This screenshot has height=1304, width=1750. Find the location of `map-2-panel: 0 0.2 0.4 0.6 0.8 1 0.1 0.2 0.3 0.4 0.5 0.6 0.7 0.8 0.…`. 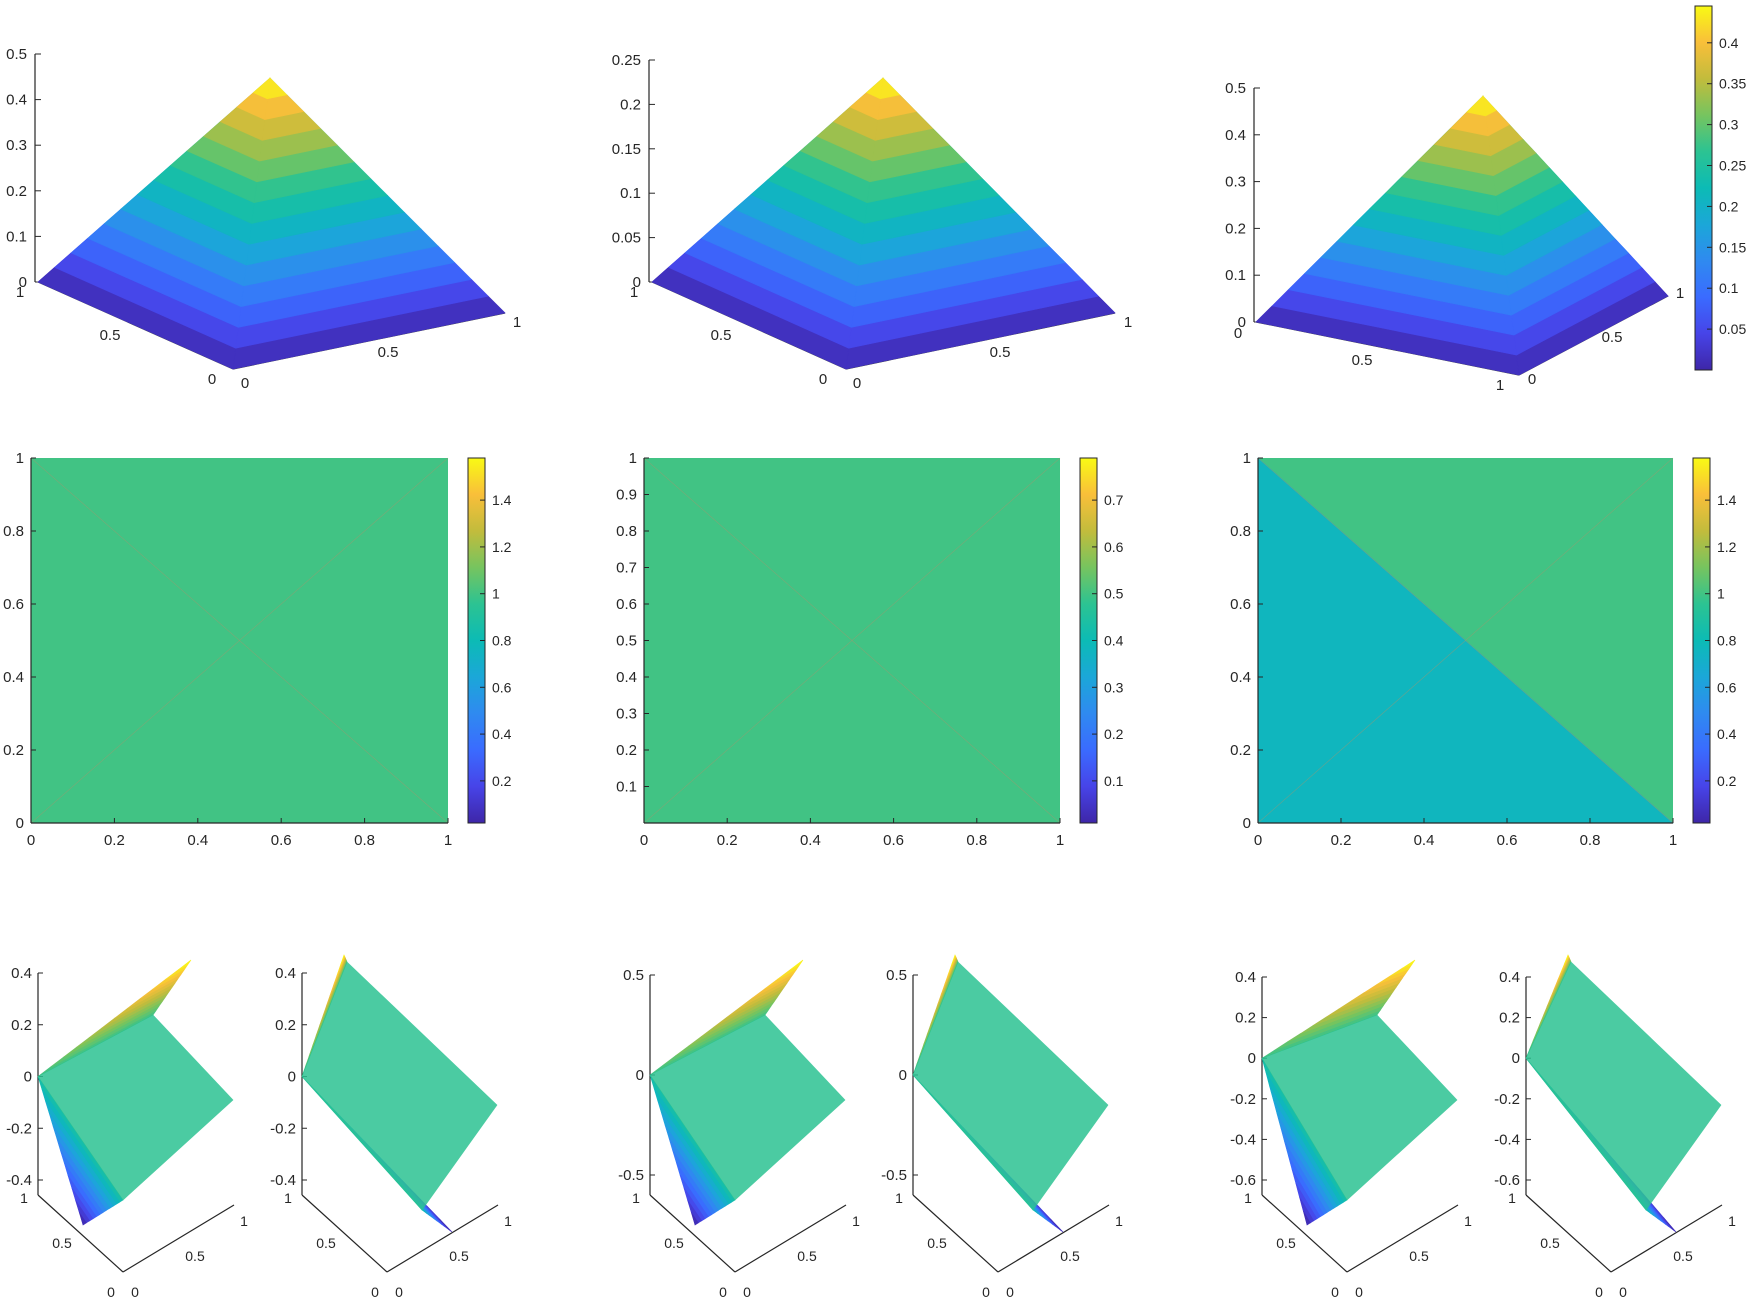

map-2-panel: 0 0.2 0.4 0.6 0.8 1 0.1 0.2 0.3 0.4 0.5 0.6 0.7 0.8 0.… is located at coordinates (840, 649).